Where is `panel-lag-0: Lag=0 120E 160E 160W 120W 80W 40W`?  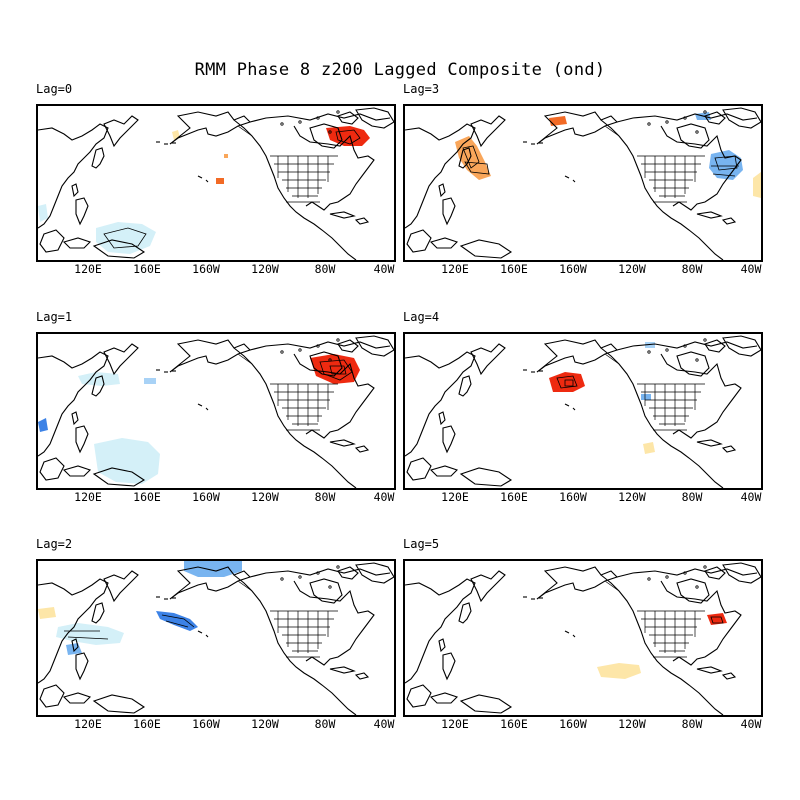 panel-lag-0: Lag=0 120E 160E 160W 120W 80W 40W is located at coordinates (216, 179).